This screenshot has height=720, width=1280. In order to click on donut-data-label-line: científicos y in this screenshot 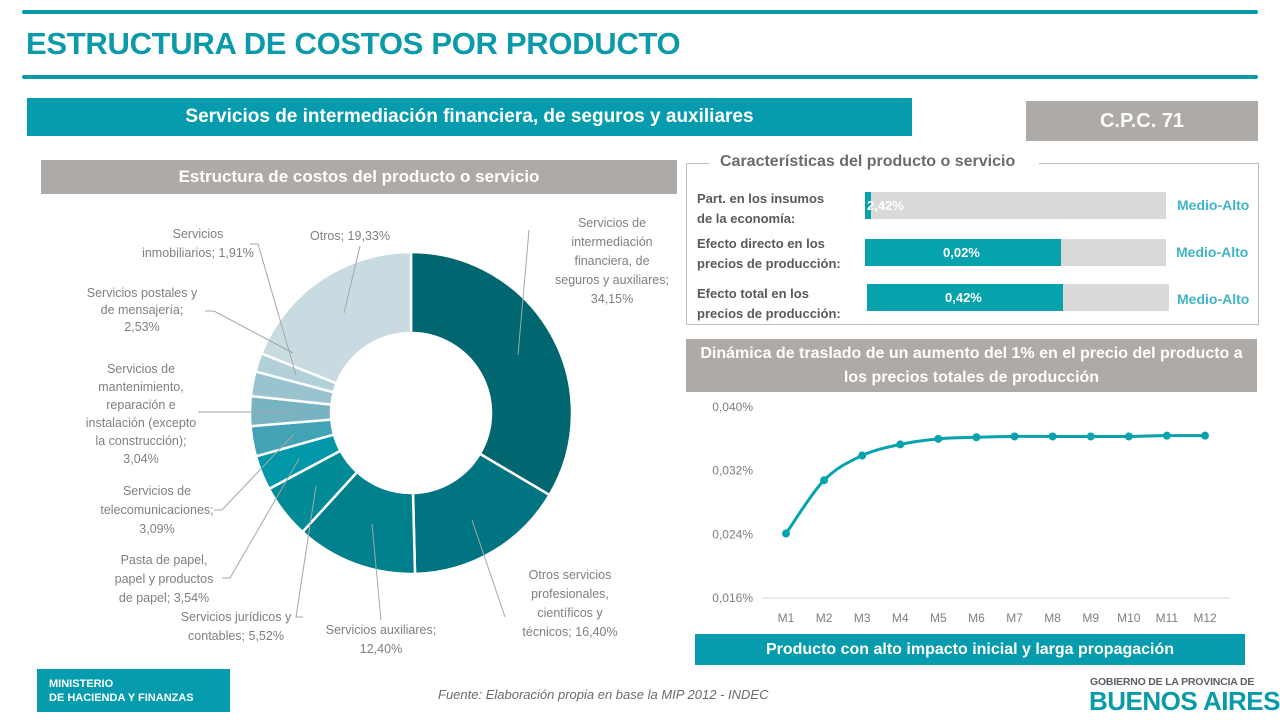, I will do `click(570, 613)`.